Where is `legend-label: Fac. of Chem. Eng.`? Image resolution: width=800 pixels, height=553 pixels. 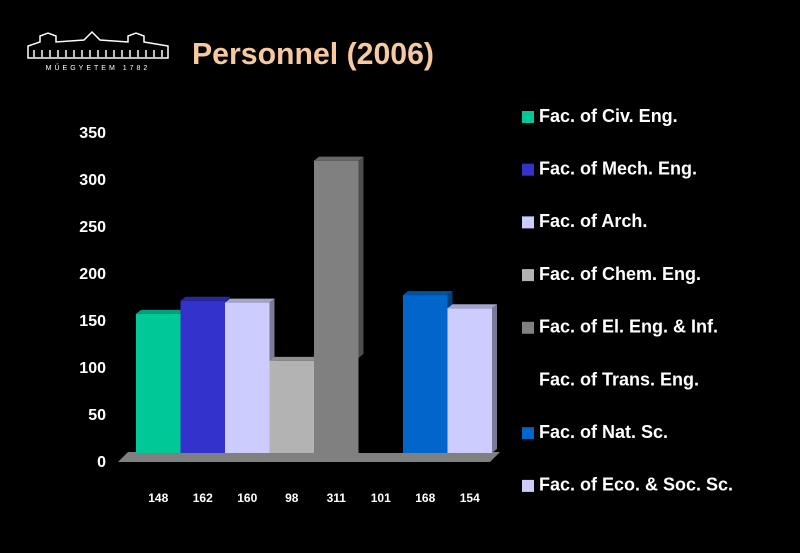
legend-label: Fac. of Chem. Eng. is located at coordinates (620, 274).